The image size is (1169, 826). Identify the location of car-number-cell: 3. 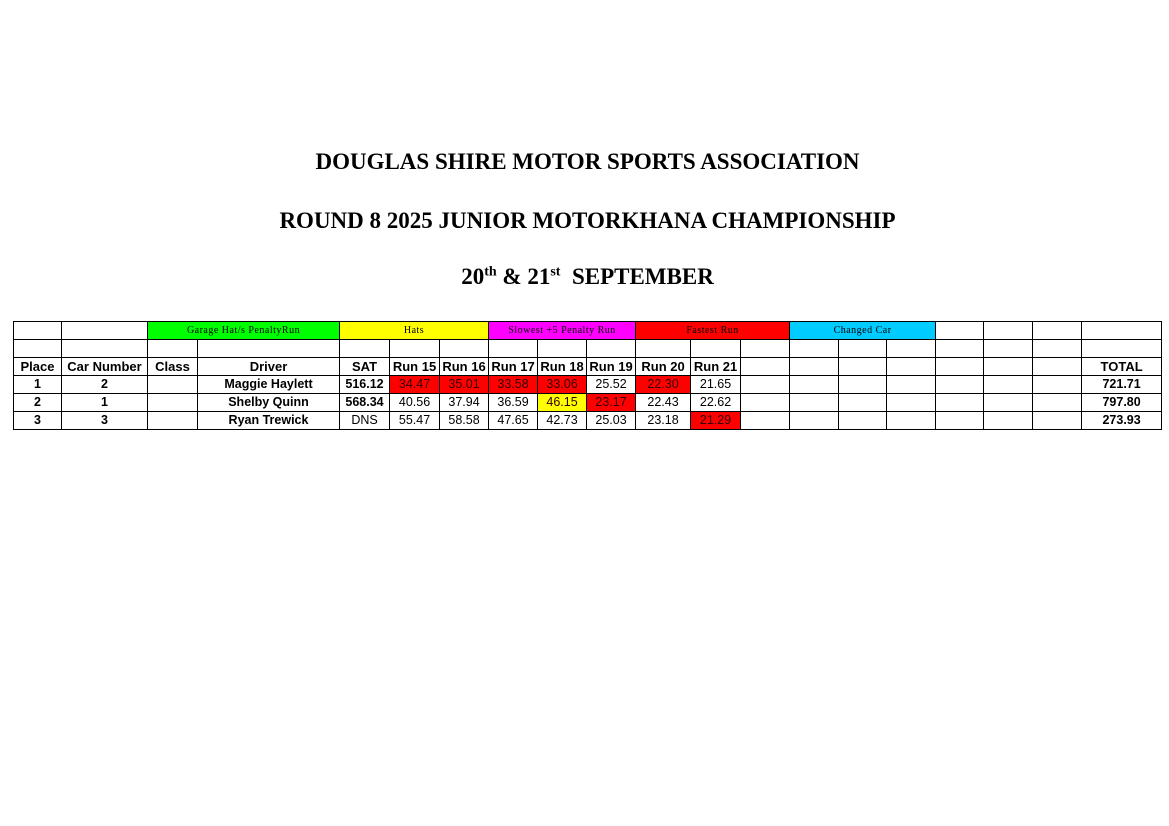
(104, 420).